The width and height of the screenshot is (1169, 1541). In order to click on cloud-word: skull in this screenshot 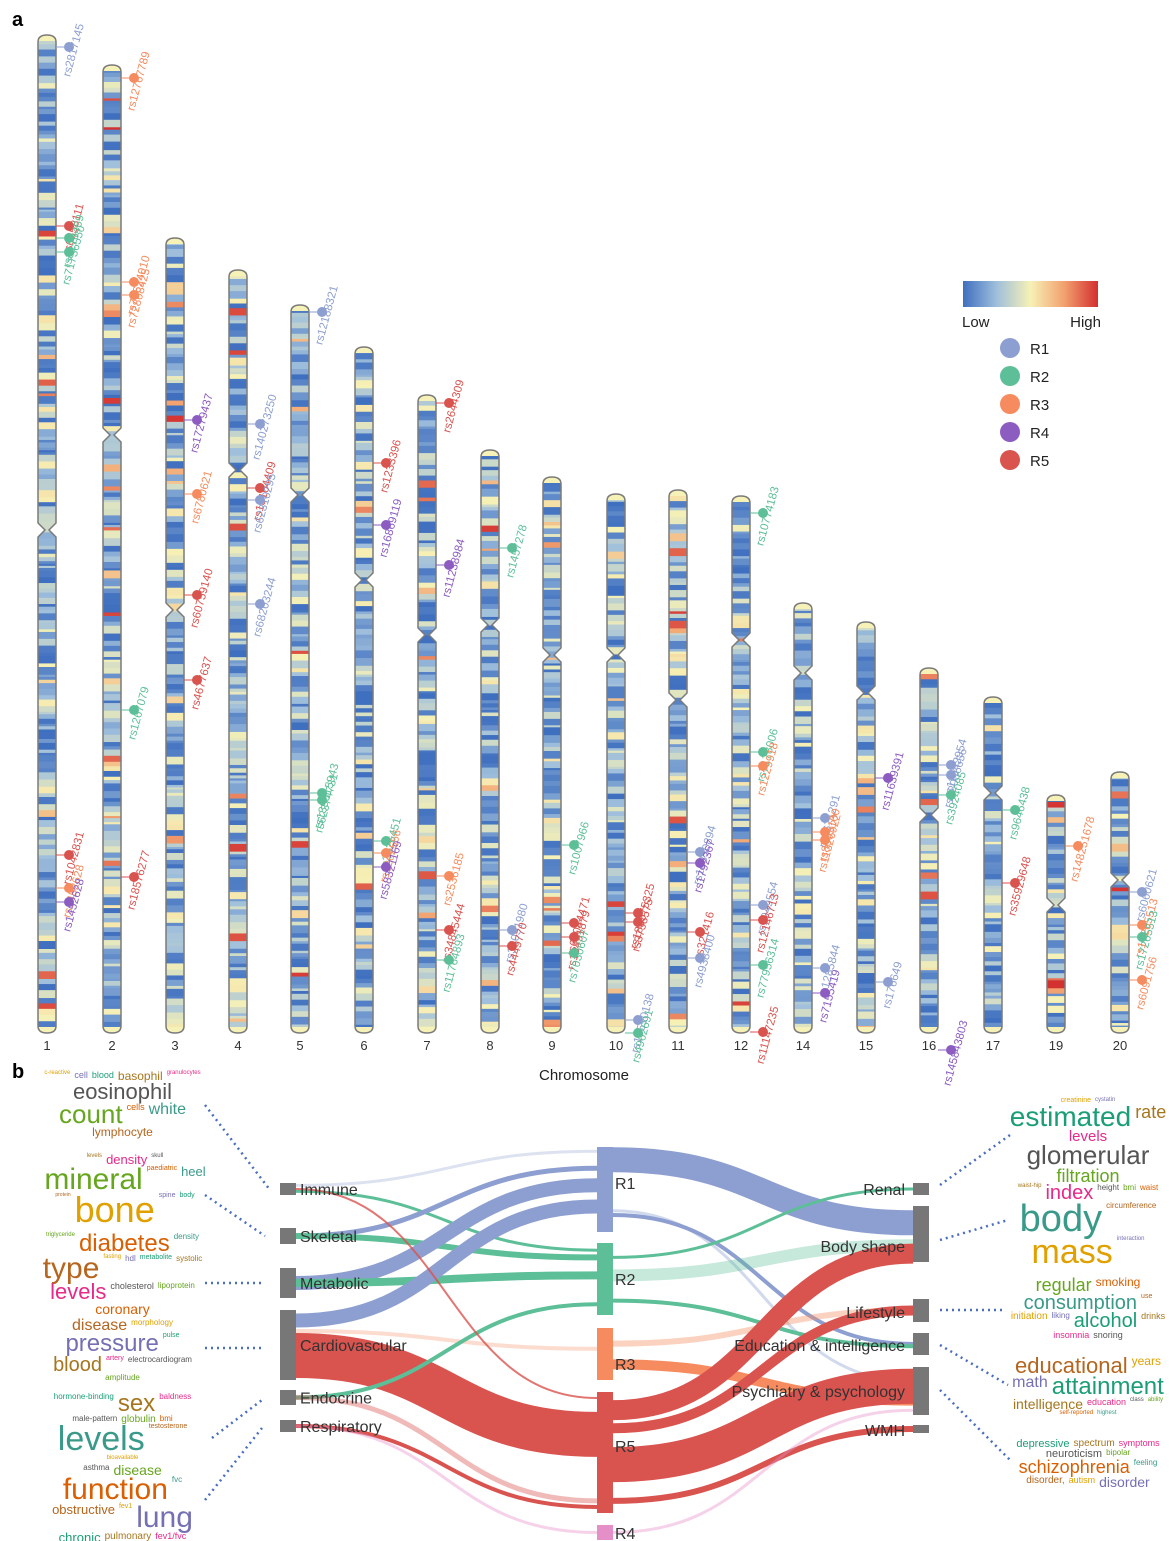, I will do `click(157, 1155)`.